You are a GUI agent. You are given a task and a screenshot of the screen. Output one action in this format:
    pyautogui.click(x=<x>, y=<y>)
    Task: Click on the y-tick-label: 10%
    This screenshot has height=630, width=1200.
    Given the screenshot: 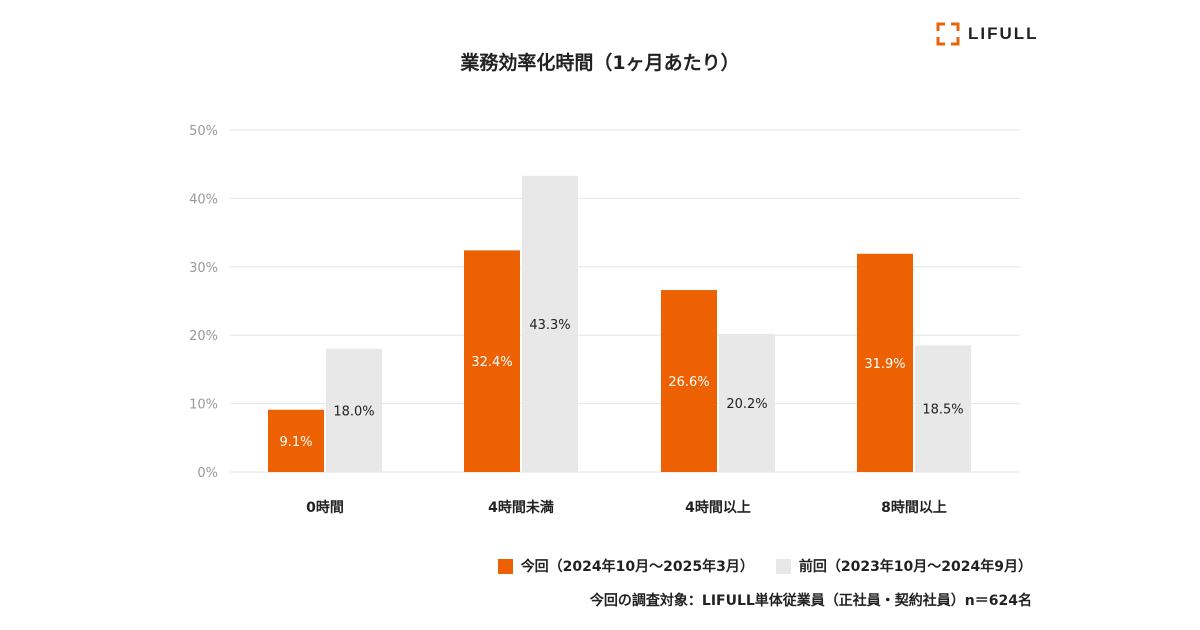 What is the action you would take?
    pyautogui.click(x=203, y=405)
    